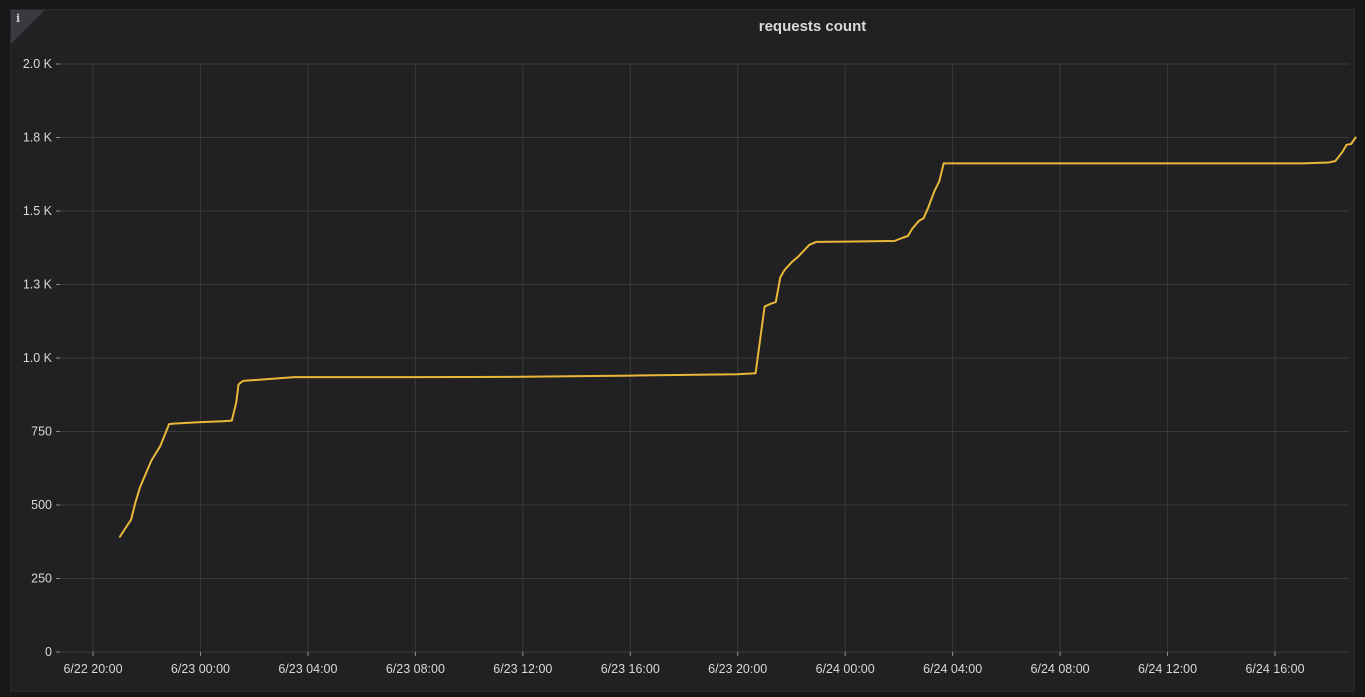 Image resolution: width=1365 pixels, height=697 pixels. Describe the element at coordinates (38, 358) in the screenshot. I see `y-tick-label: 1.0 K` at that location.